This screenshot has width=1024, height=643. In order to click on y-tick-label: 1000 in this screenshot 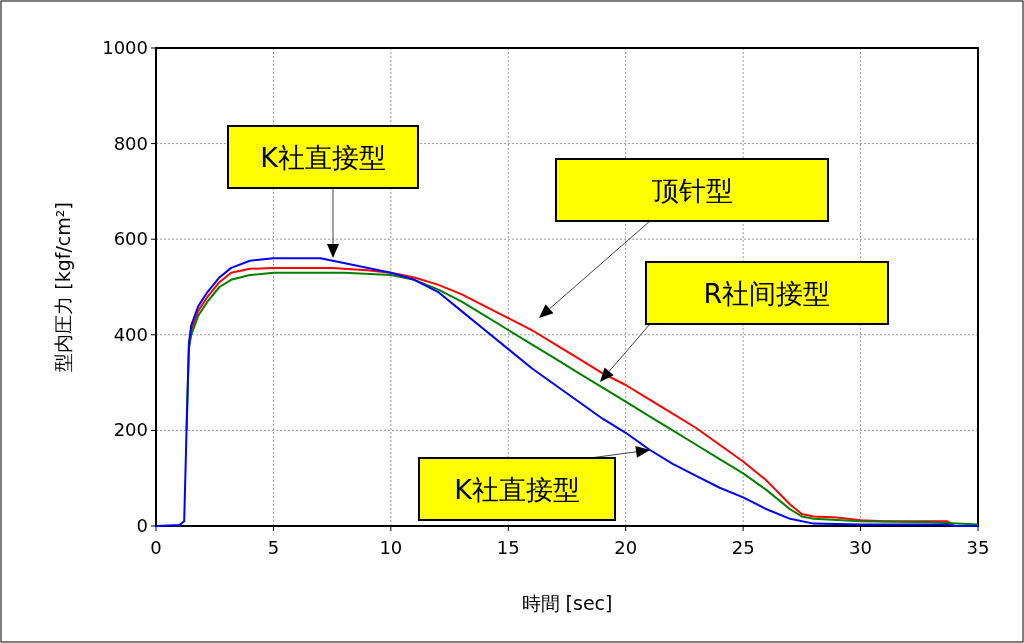, I will do `click(125, 47)`.